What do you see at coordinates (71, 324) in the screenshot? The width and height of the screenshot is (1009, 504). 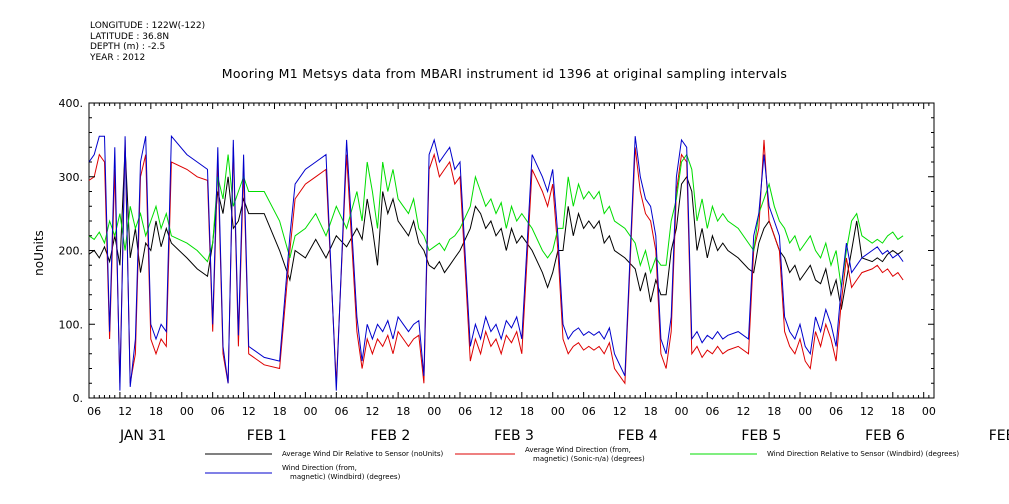 I see `y-tick-label: 100.` at bounding box center [71, 324].